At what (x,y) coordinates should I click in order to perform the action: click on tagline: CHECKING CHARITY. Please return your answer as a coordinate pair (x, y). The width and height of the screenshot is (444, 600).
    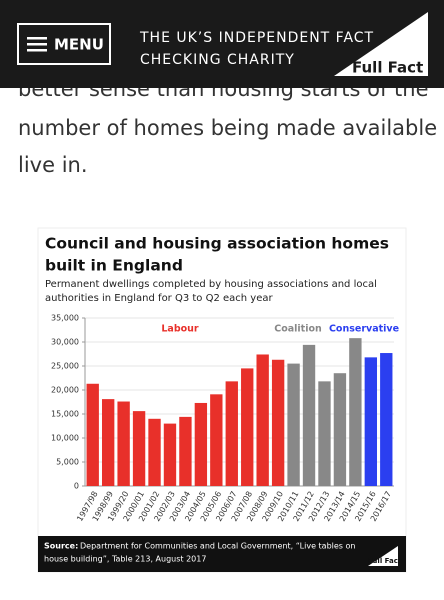
    Looking at the image, I should click on (217, 60).